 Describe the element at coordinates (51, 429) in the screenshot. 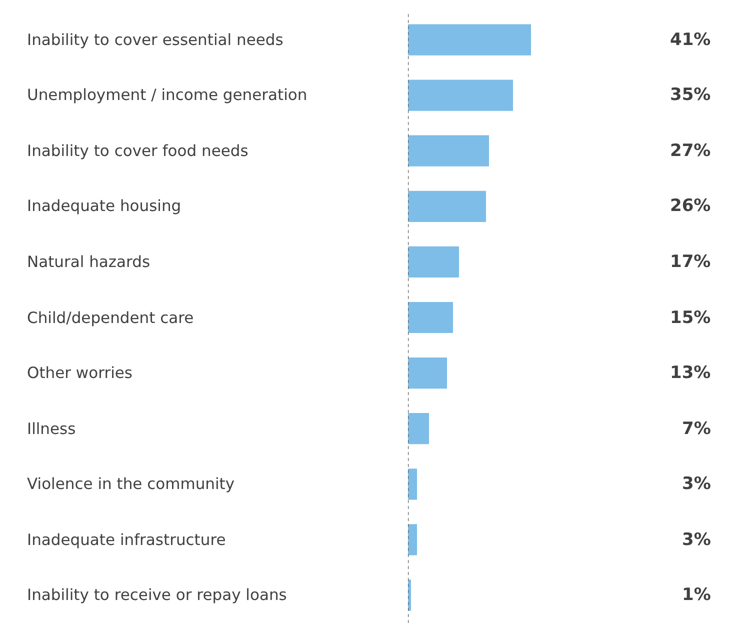

I see `y-tick-label: Illness` at that location.